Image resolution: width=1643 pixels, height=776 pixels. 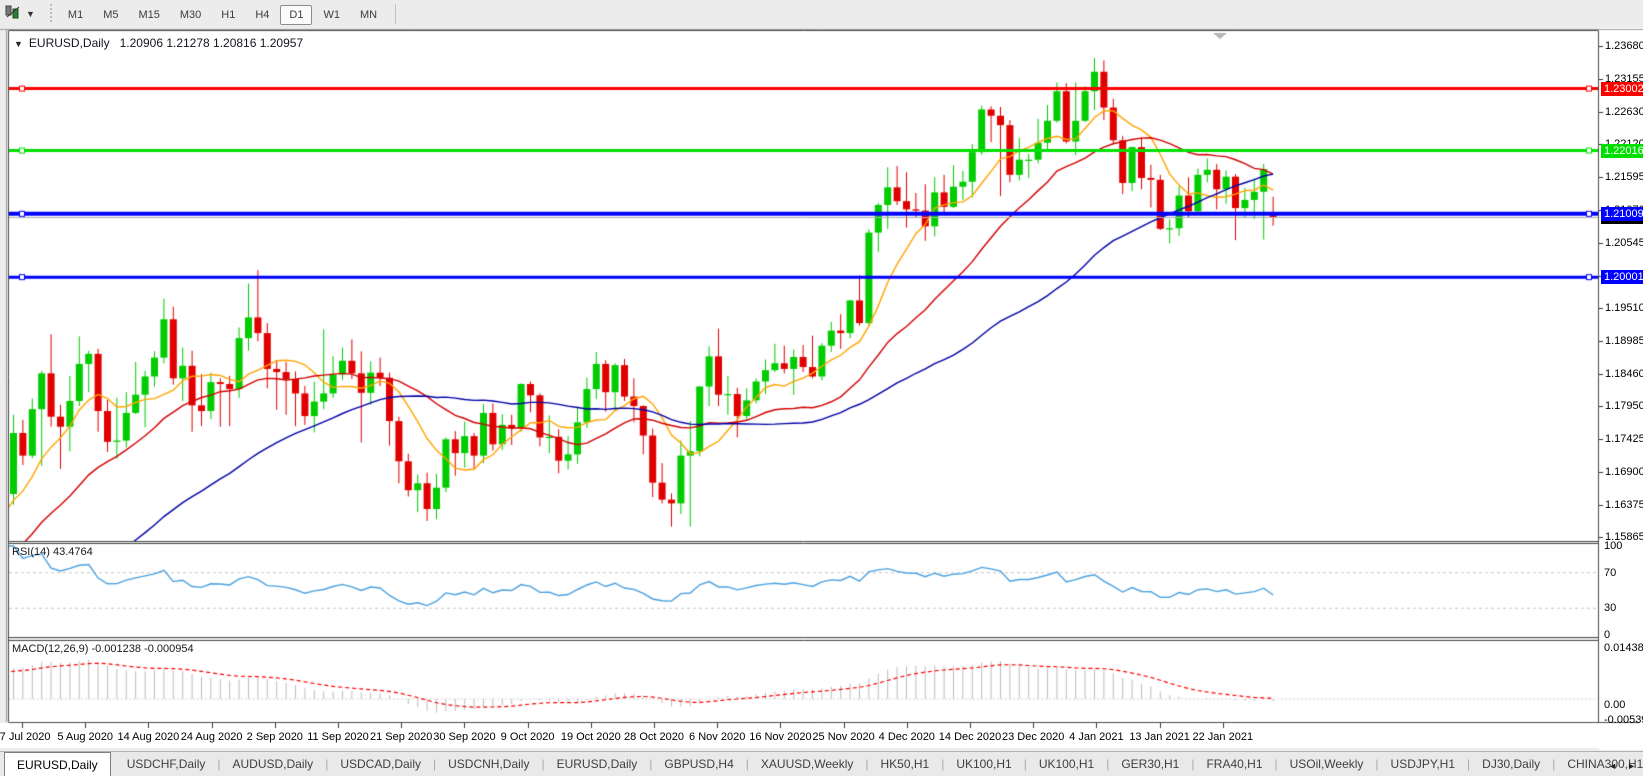 What do you see at coordinates (1610, 572) in the screenshot?
I see `rsi-axis-label: 70` at bounding box center [1610, 572].